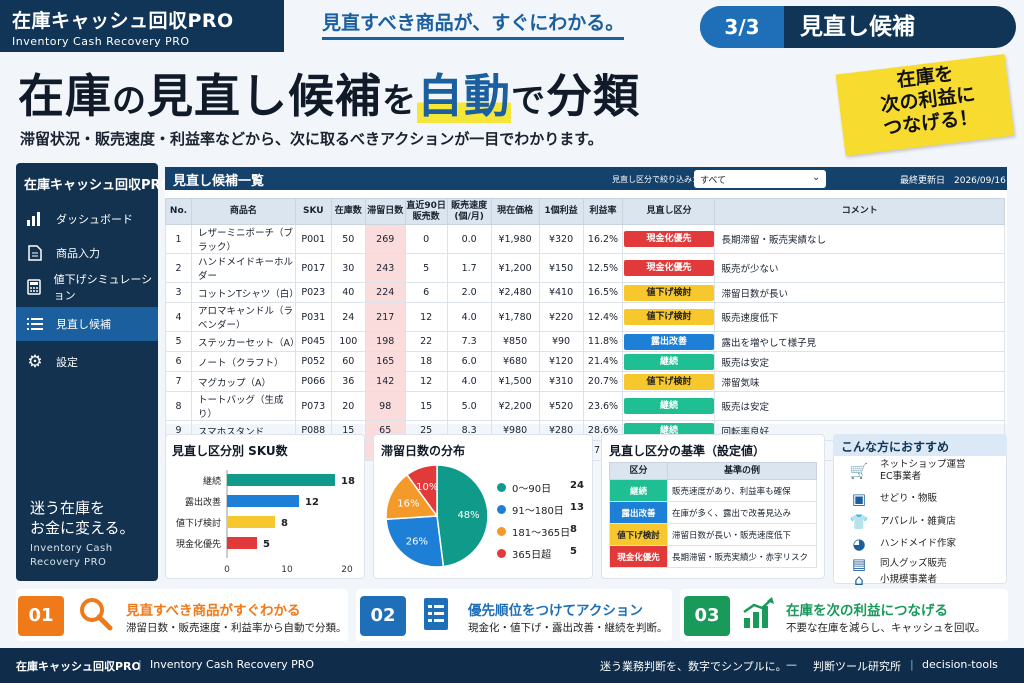  What do you see at coordinates (87, 287) in the screenshot?
I see `sidebar-item-markdown-sim: 値下げシミュレーション` at bounding box center [87, 287].